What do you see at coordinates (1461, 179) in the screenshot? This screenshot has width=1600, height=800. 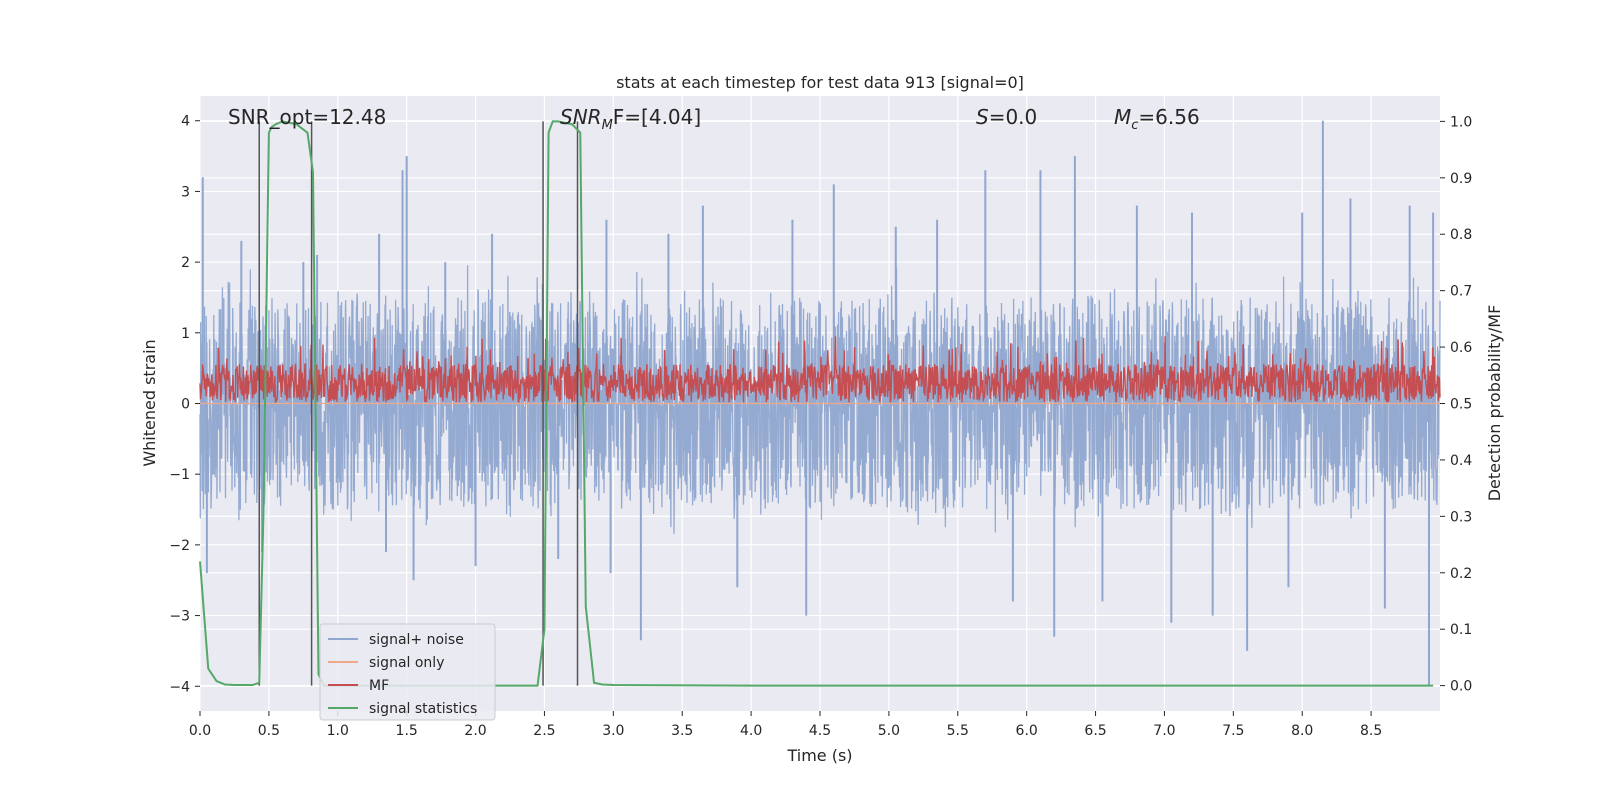 I see `y-tick-right-label-1: 0.9` at bounding box center [1461, 179].